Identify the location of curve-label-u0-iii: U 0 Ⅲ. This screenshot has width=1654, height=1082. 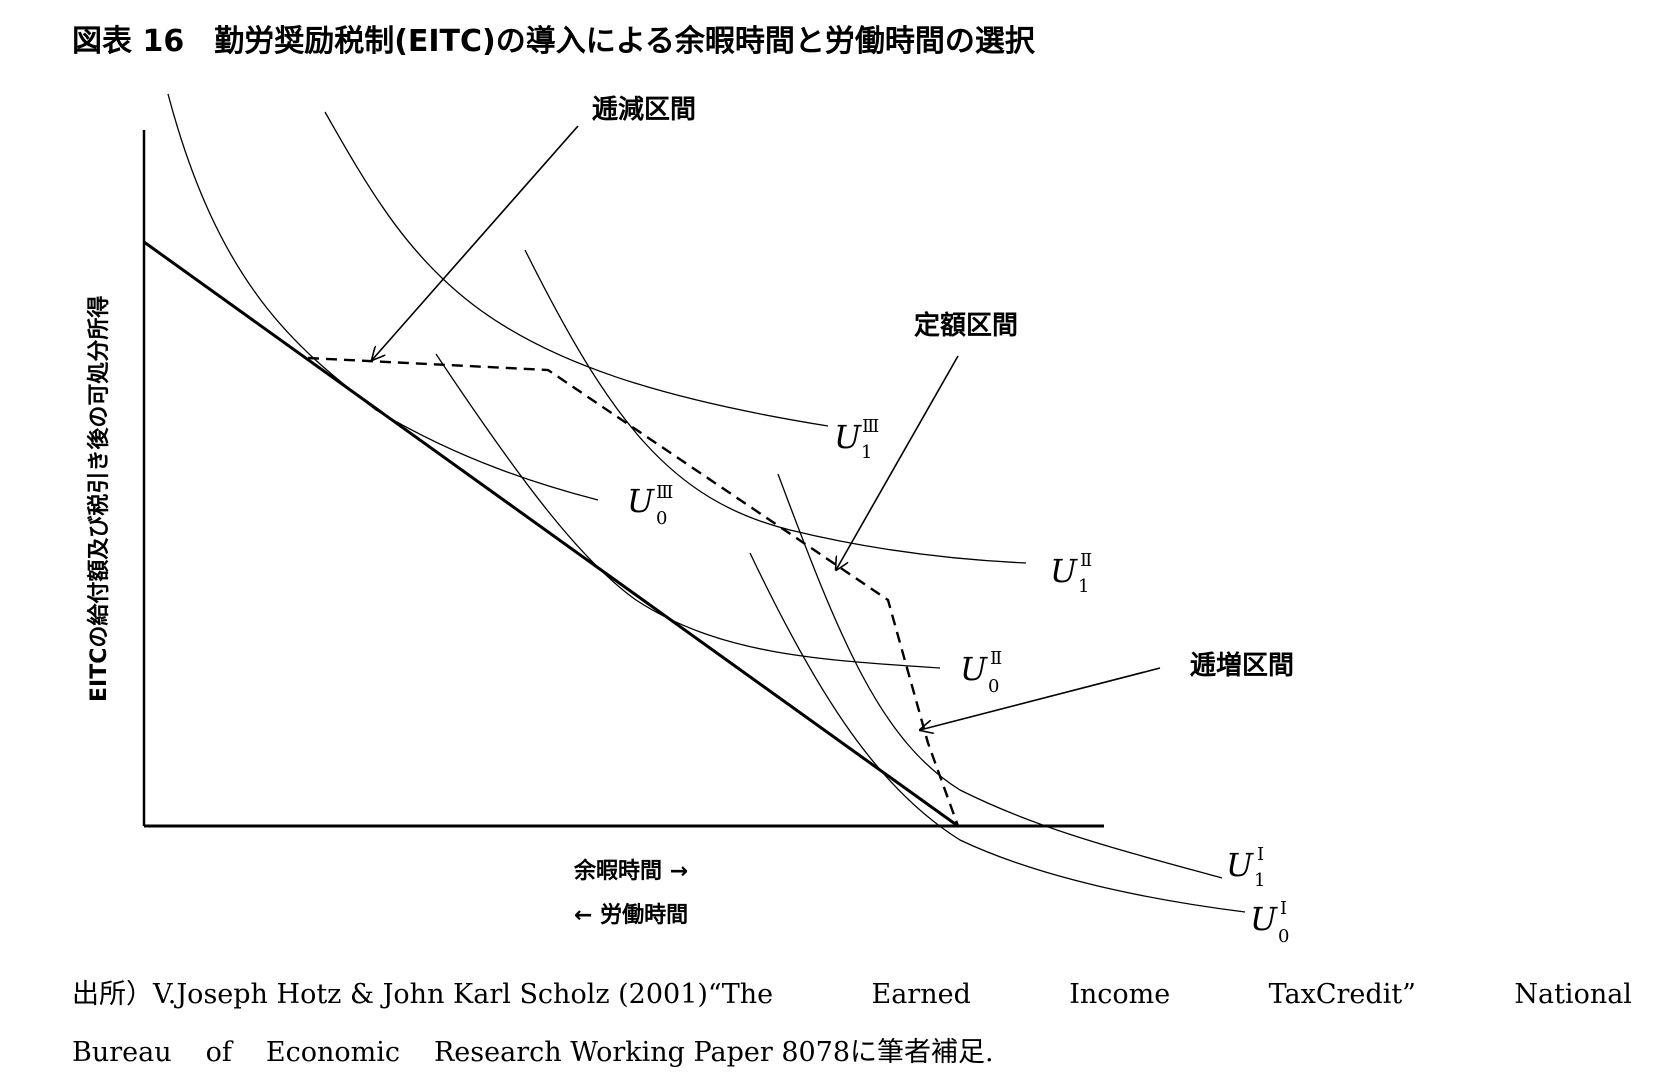
(650, 505).